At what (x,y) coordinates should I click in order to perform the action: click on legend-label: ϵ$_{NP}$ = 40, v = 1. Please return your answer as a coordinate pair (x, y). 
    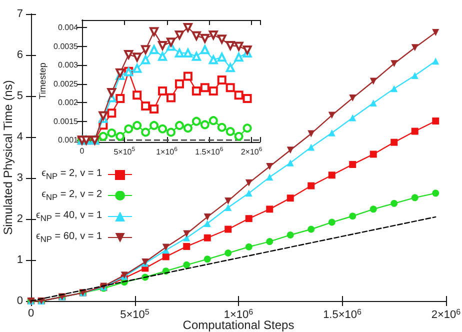
    Looking at the image, I should click on (69, 217).